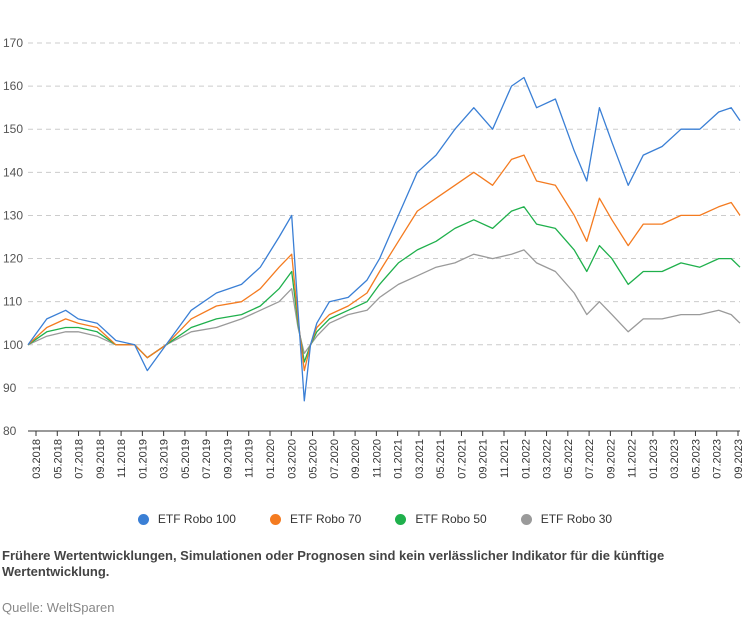 The image size is (750, 639). Describe the element at coordinates (143, 459) in the screenshot. I see `x-tick-label: 01.2019` at that location.